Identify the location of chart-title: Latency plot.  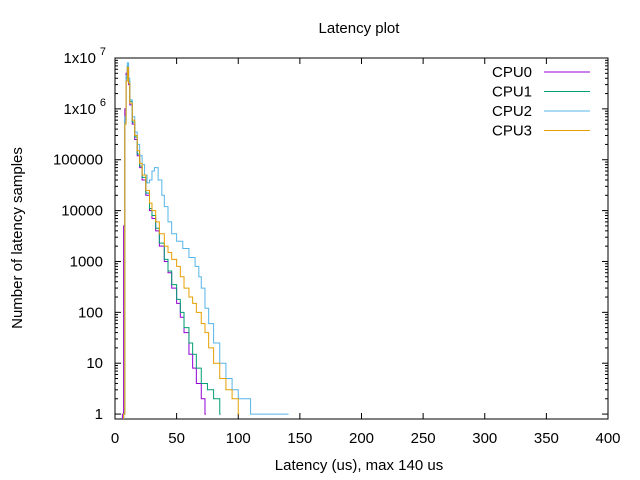
(360, 28).